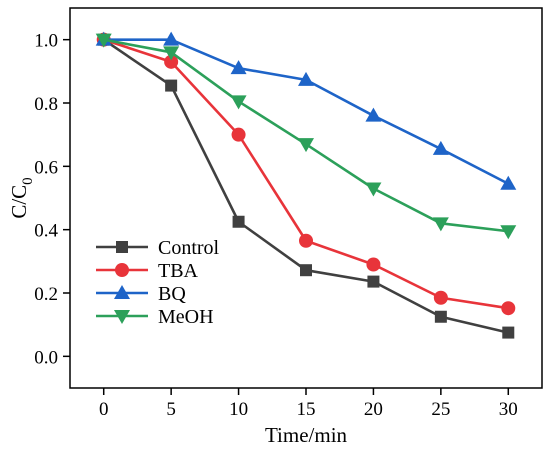  Describe the element at coordinates (373, 409) in the screenshot. I see `x-tick-label: 20` at that location.